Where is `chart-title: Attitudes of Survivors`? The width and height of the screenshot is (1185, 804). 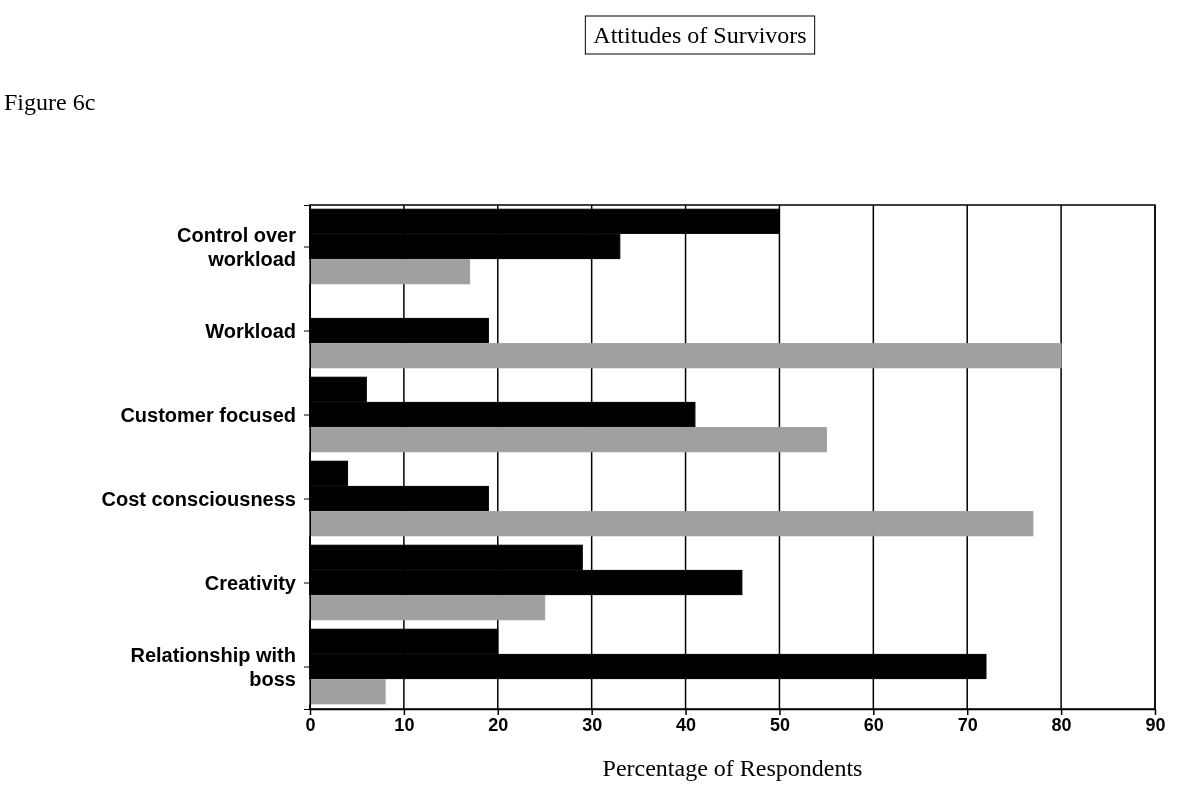 chart-title: Attitudes of Survivors is located at coordinates (700, 35).